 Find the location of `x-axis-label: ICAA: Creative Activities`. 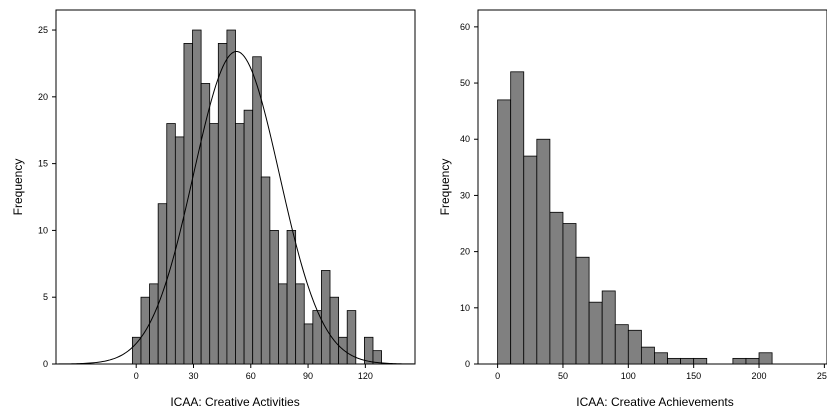

x-axis-label: ICAA: Creative Activities is located at coordinates (234, 402).